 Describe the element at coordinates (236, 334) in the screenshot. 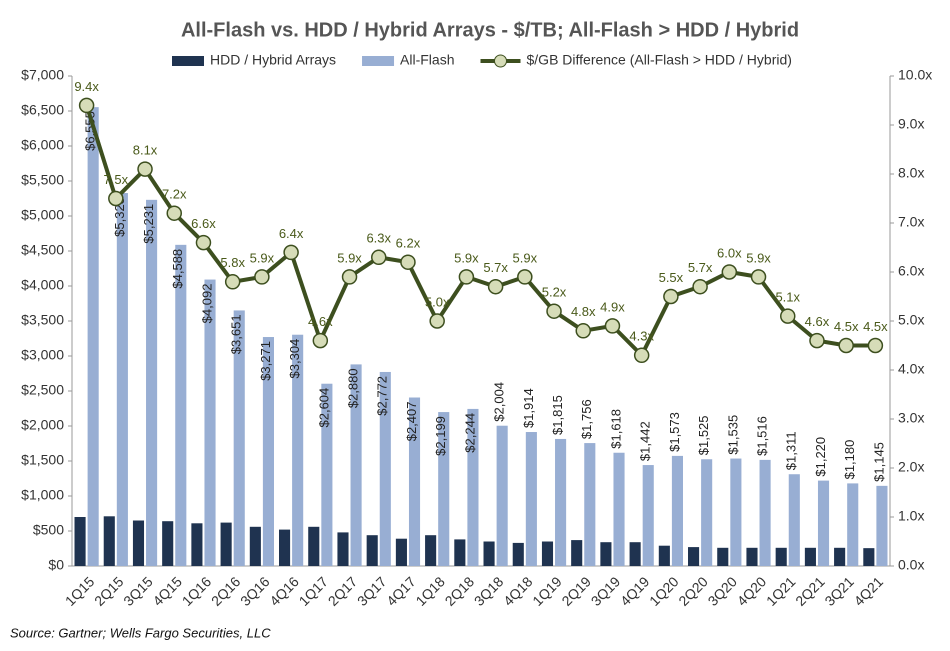

I see `bar-value-label: $3,651` at that location.